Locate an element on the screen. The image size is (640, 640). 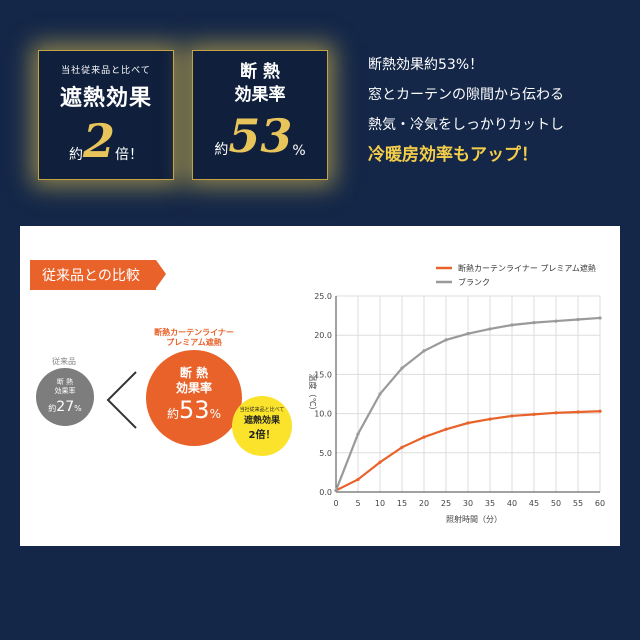
product-value-line: 約53% is located at coordinates (194, 410).